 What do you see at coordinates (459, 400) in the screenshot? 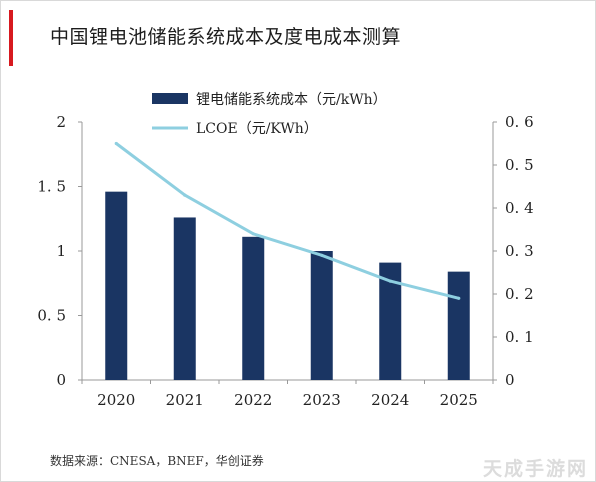
I see `x-tick-label: 2025` at bounding box center [459, 400].